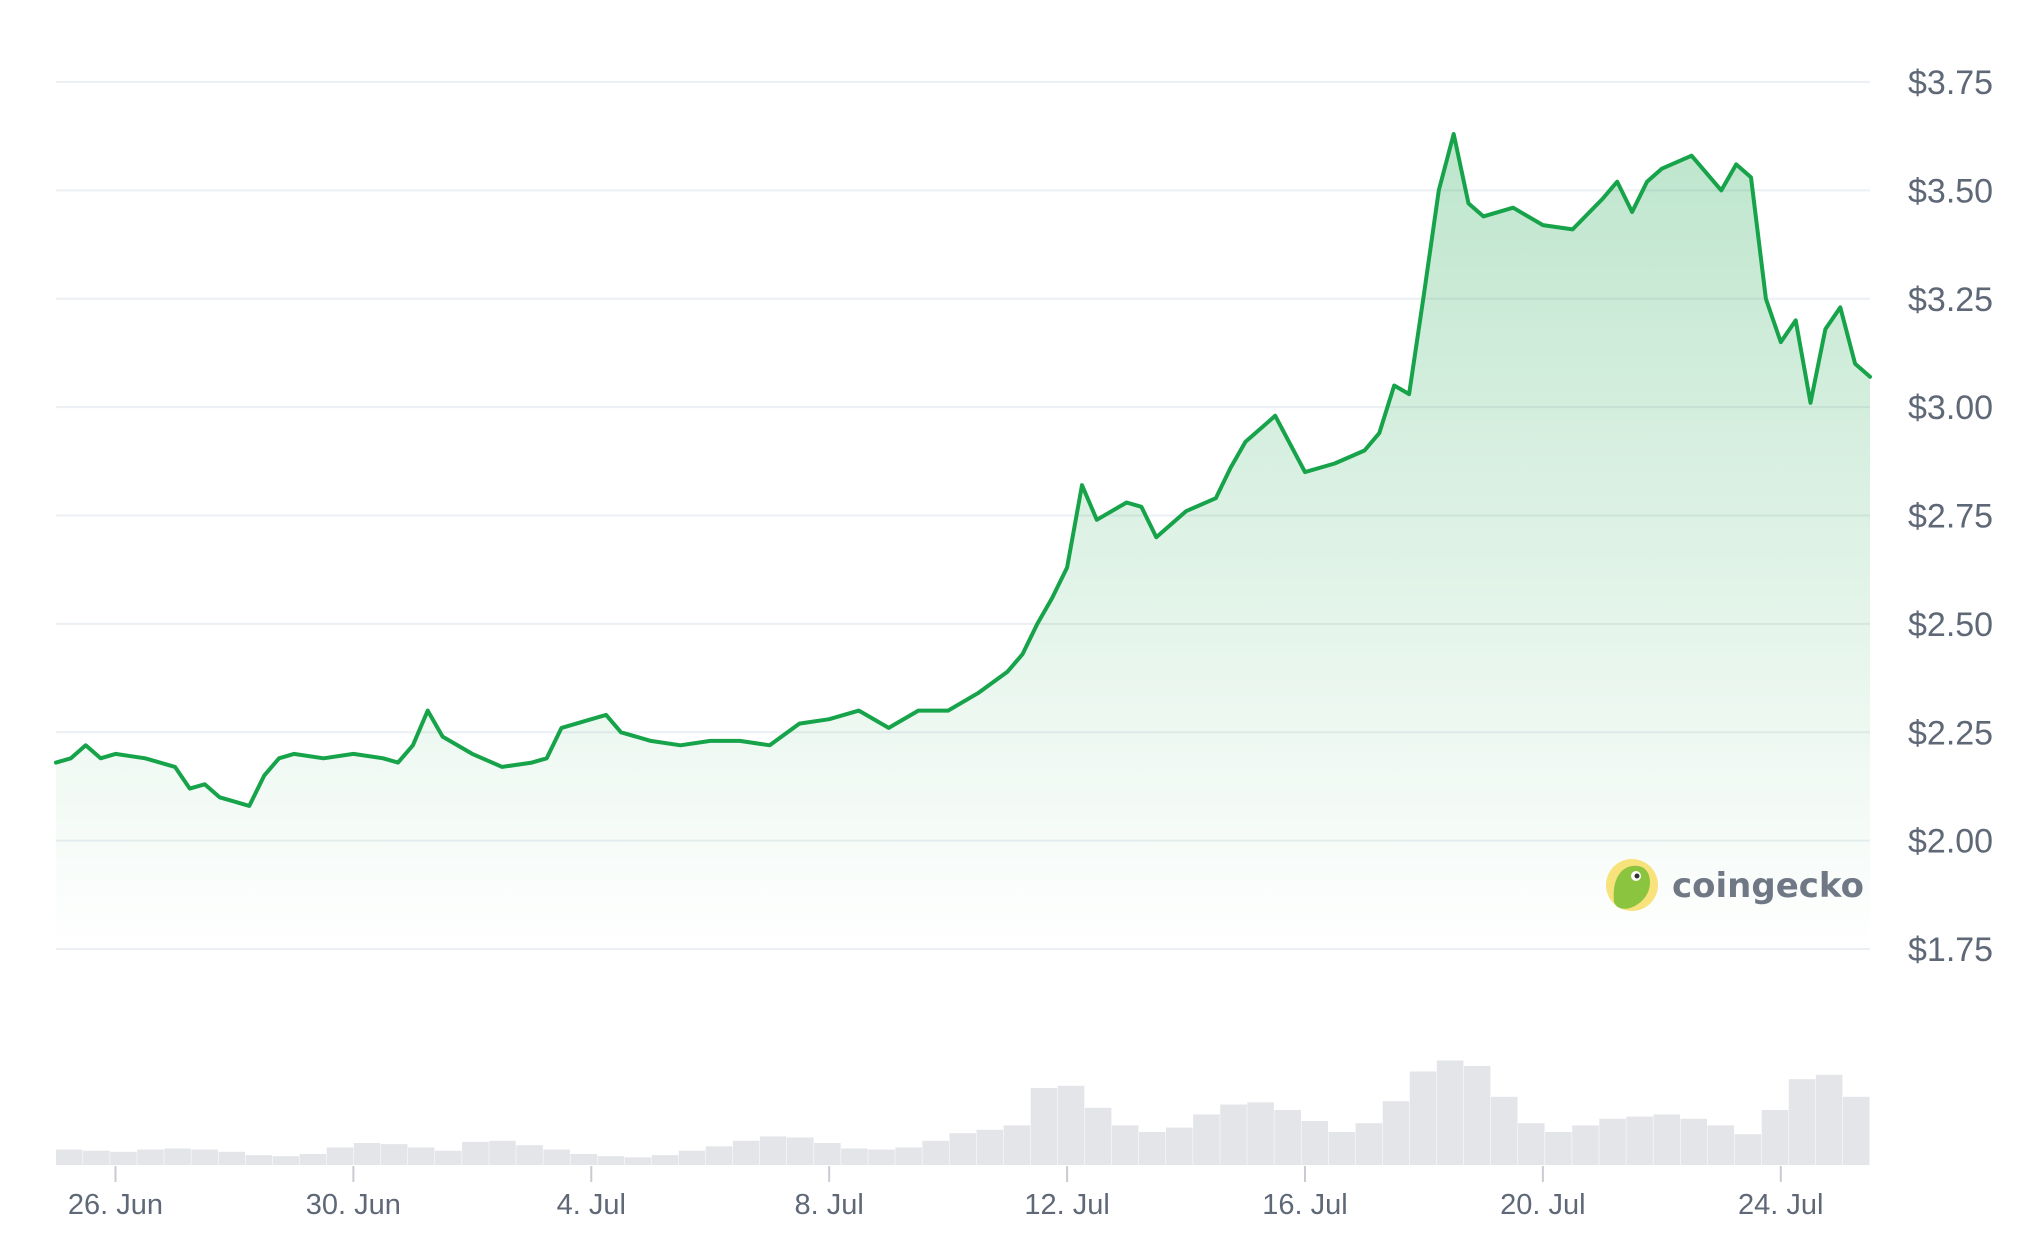 This screenshot has width=2044, height=1244. Describe the element at coordinates (1304, 1205) in the screenshot. I see `x-tick-label: 16. Jul` at that location.